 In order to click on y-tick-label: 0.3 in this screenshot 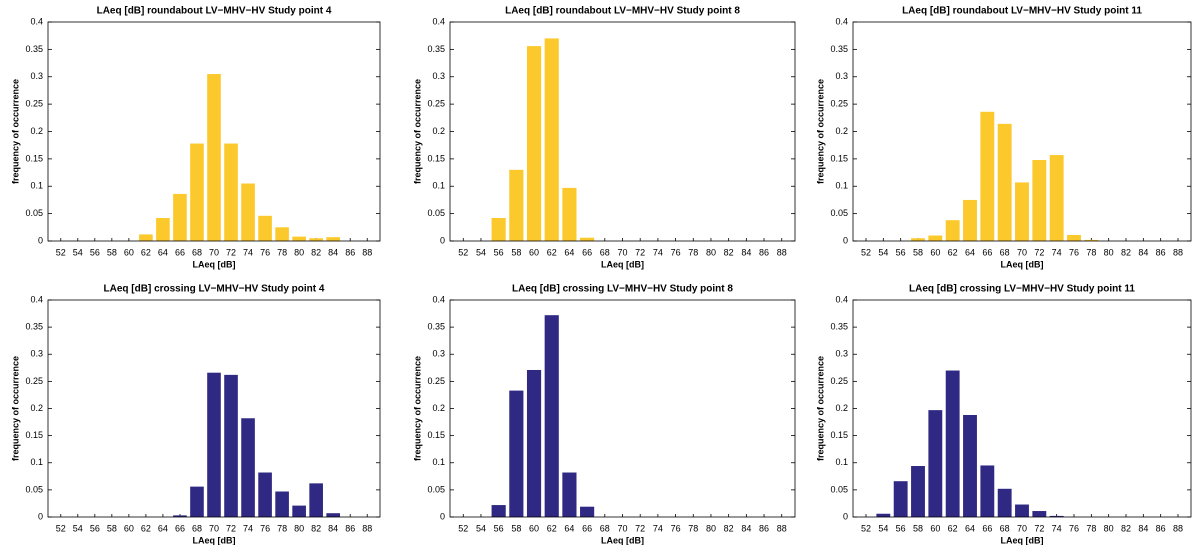, I will do `click(438, 76)`.